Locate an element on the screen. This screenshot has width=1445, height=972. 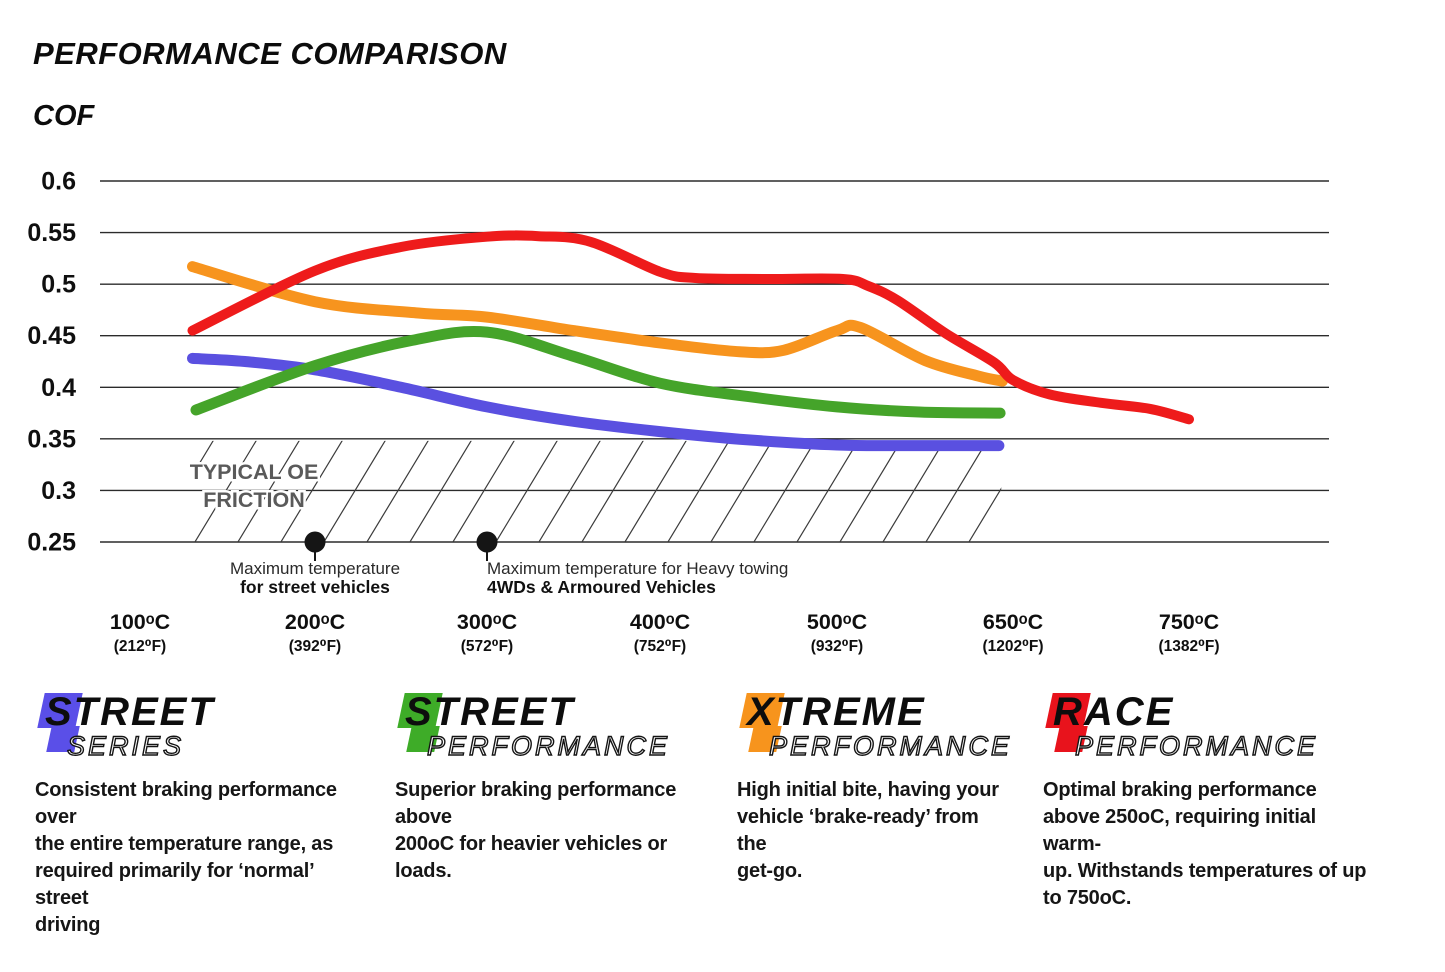
y-tick-label: 0.25 is located at coordinates (51, 543).